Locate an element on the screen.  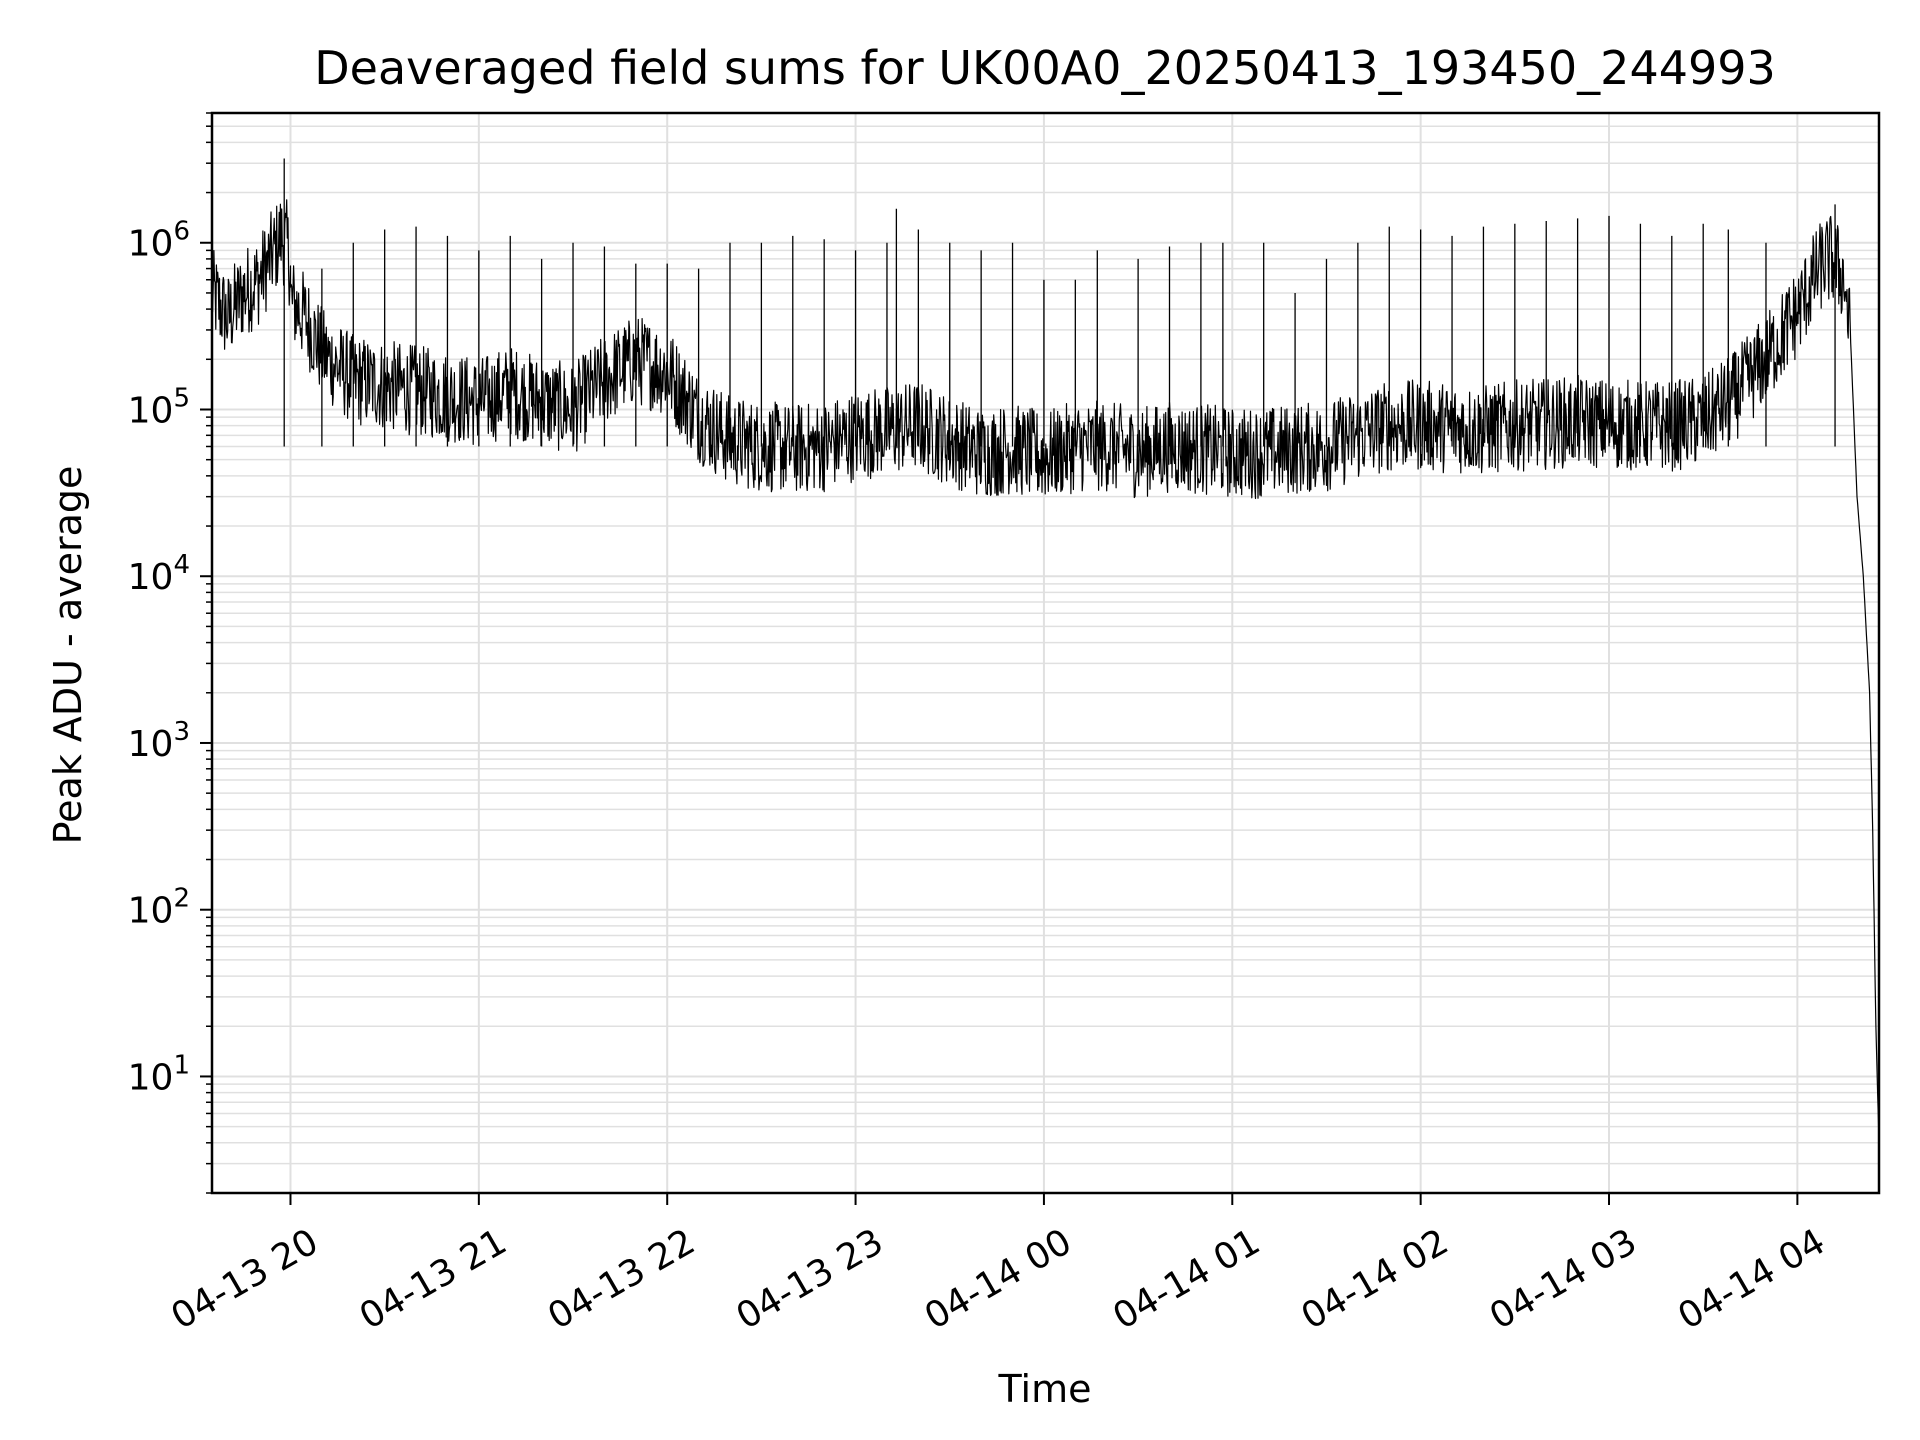
y-tick-label: 10⁴ is located at coordinates (159, 574).